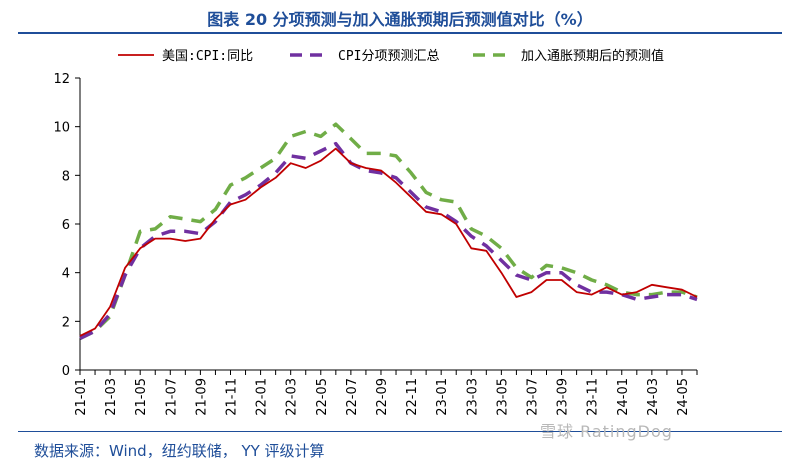 This screenshot has height=467, width=800. I want to click on x-tick-label: 22-07, so click(352, 397).